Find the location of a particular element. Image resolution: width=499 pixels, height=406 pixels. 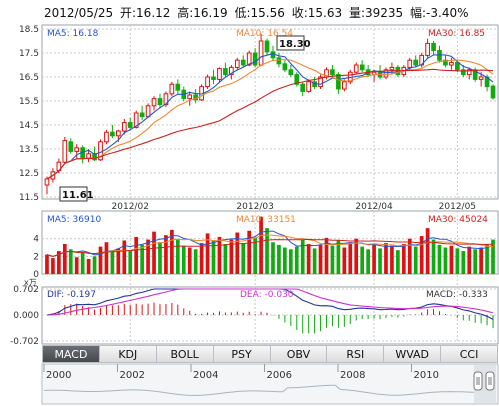

tab-obv: OBV is located at coordinates (299, 354).